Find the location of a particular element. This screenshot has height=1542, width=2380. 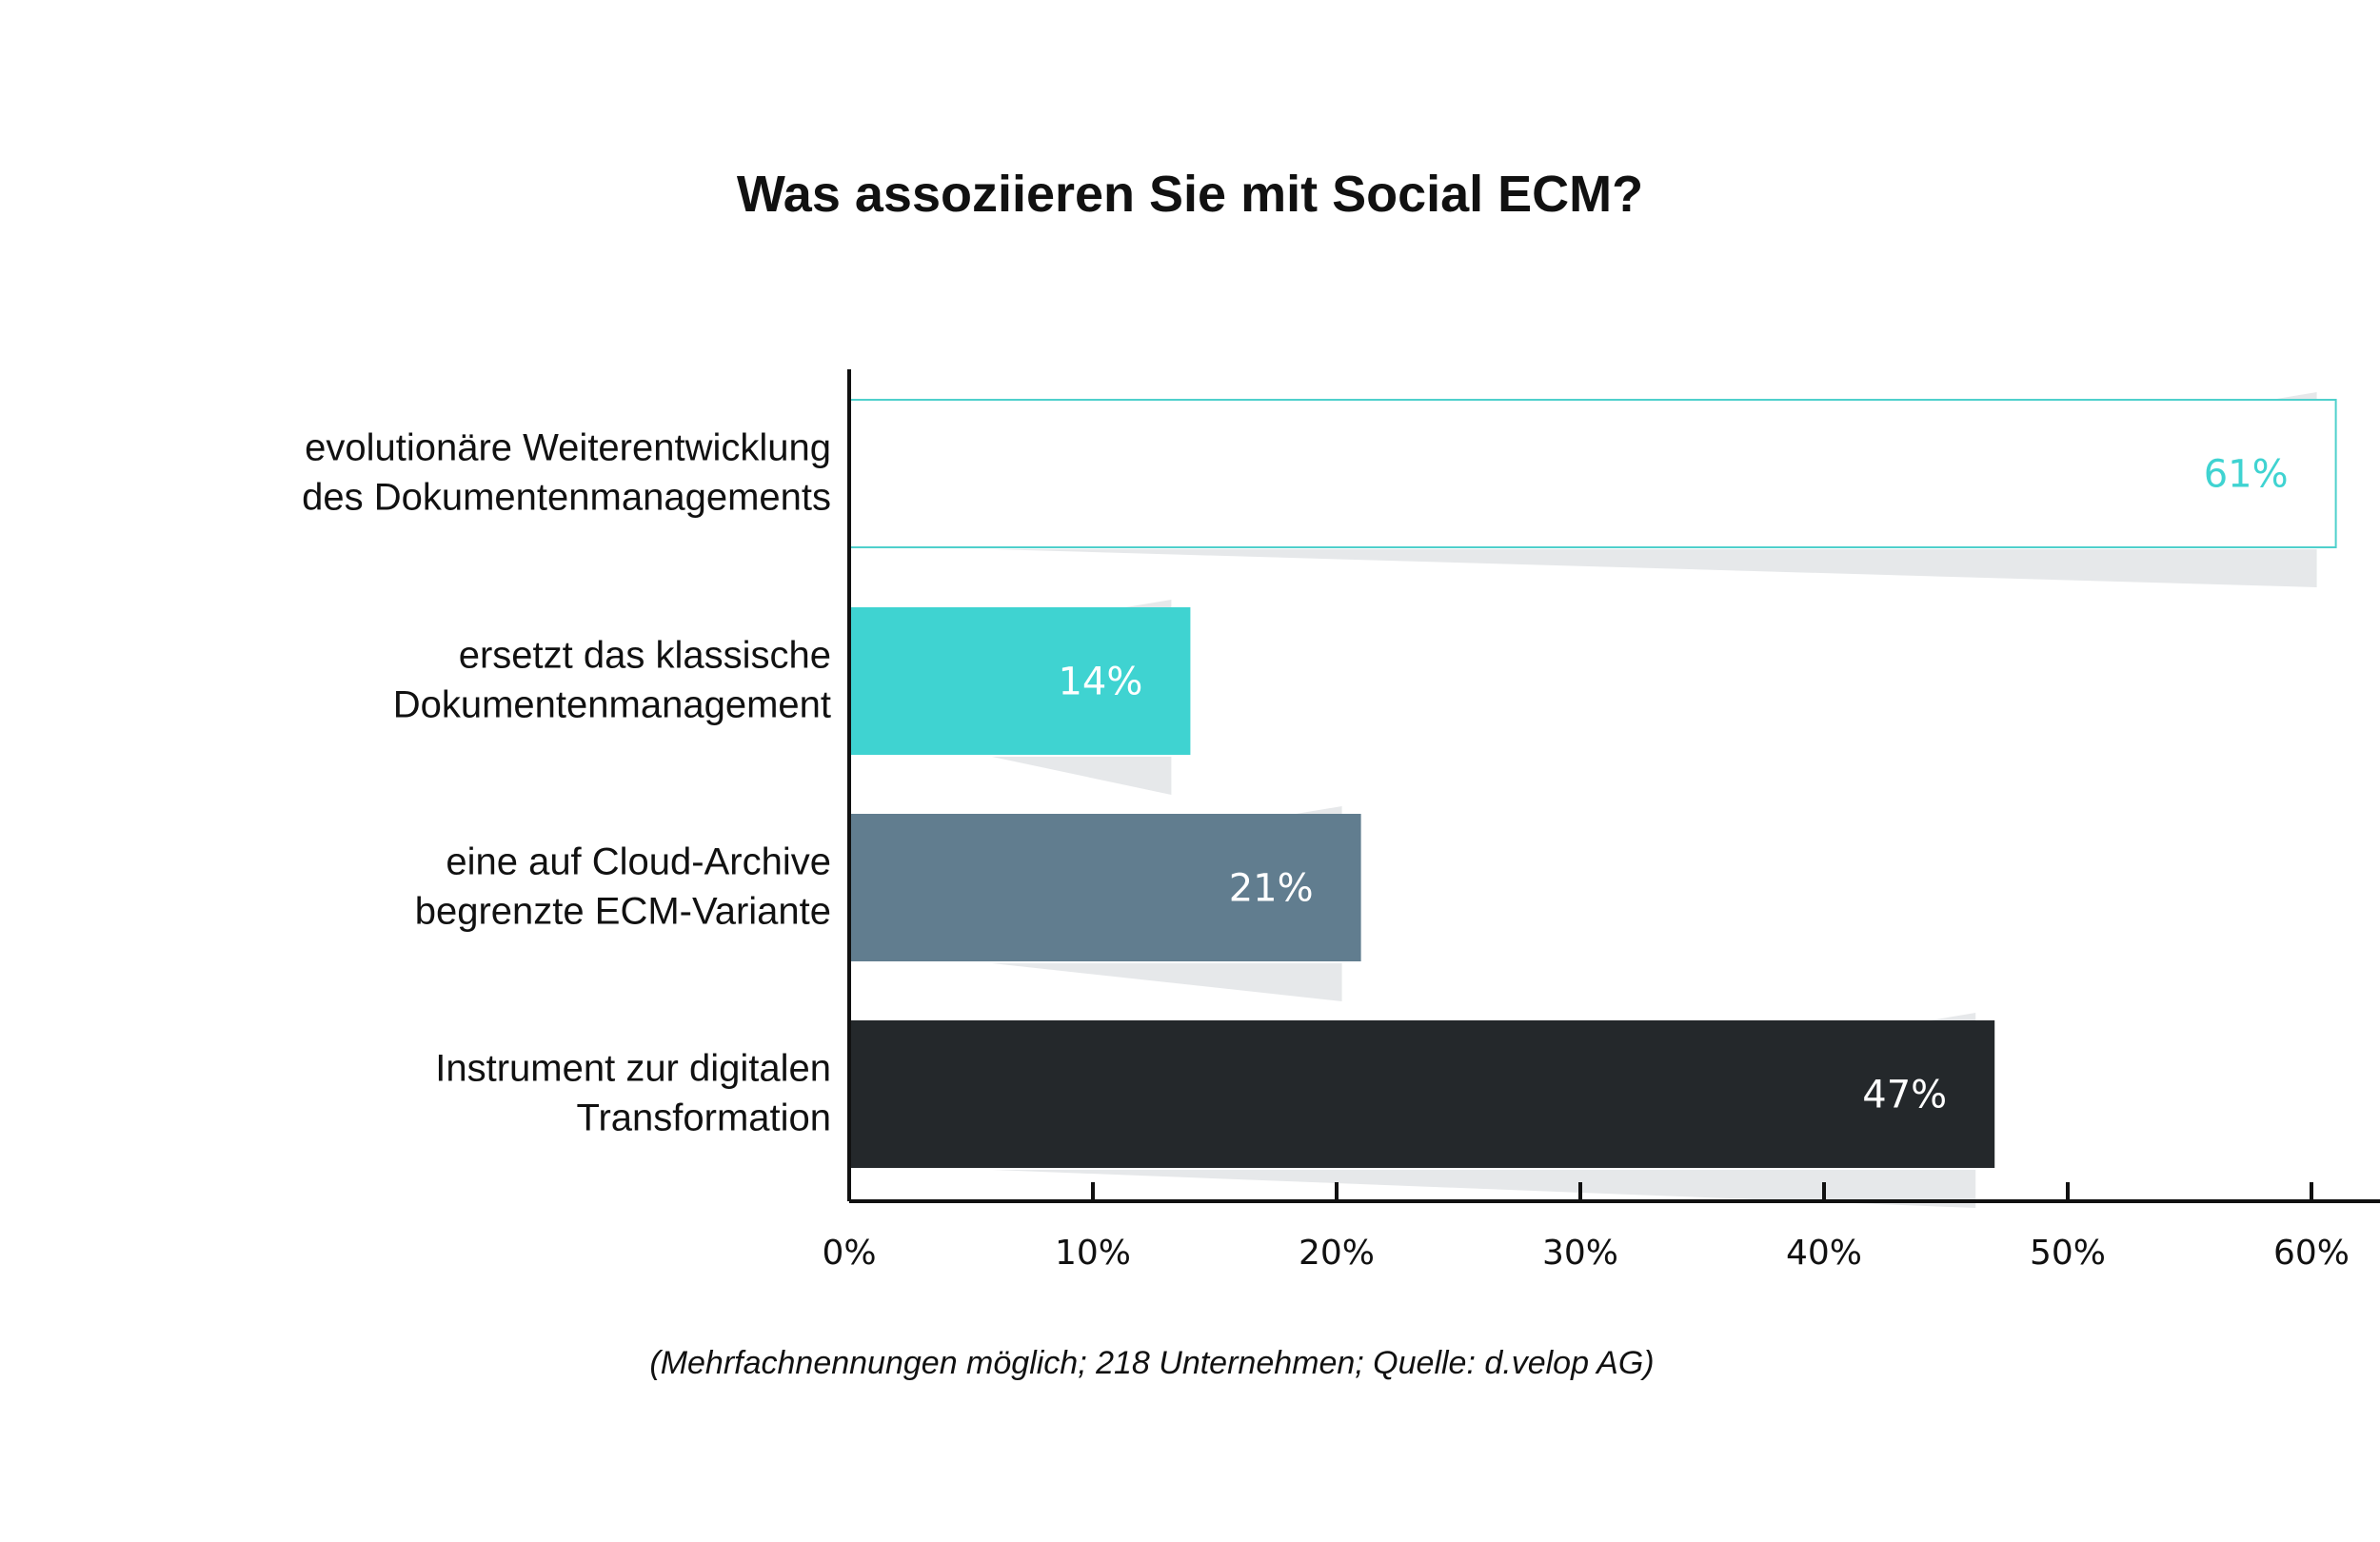

chart-title: Was assoziieren Sie mit Social ECM? is located at coordinates (1190, 194).